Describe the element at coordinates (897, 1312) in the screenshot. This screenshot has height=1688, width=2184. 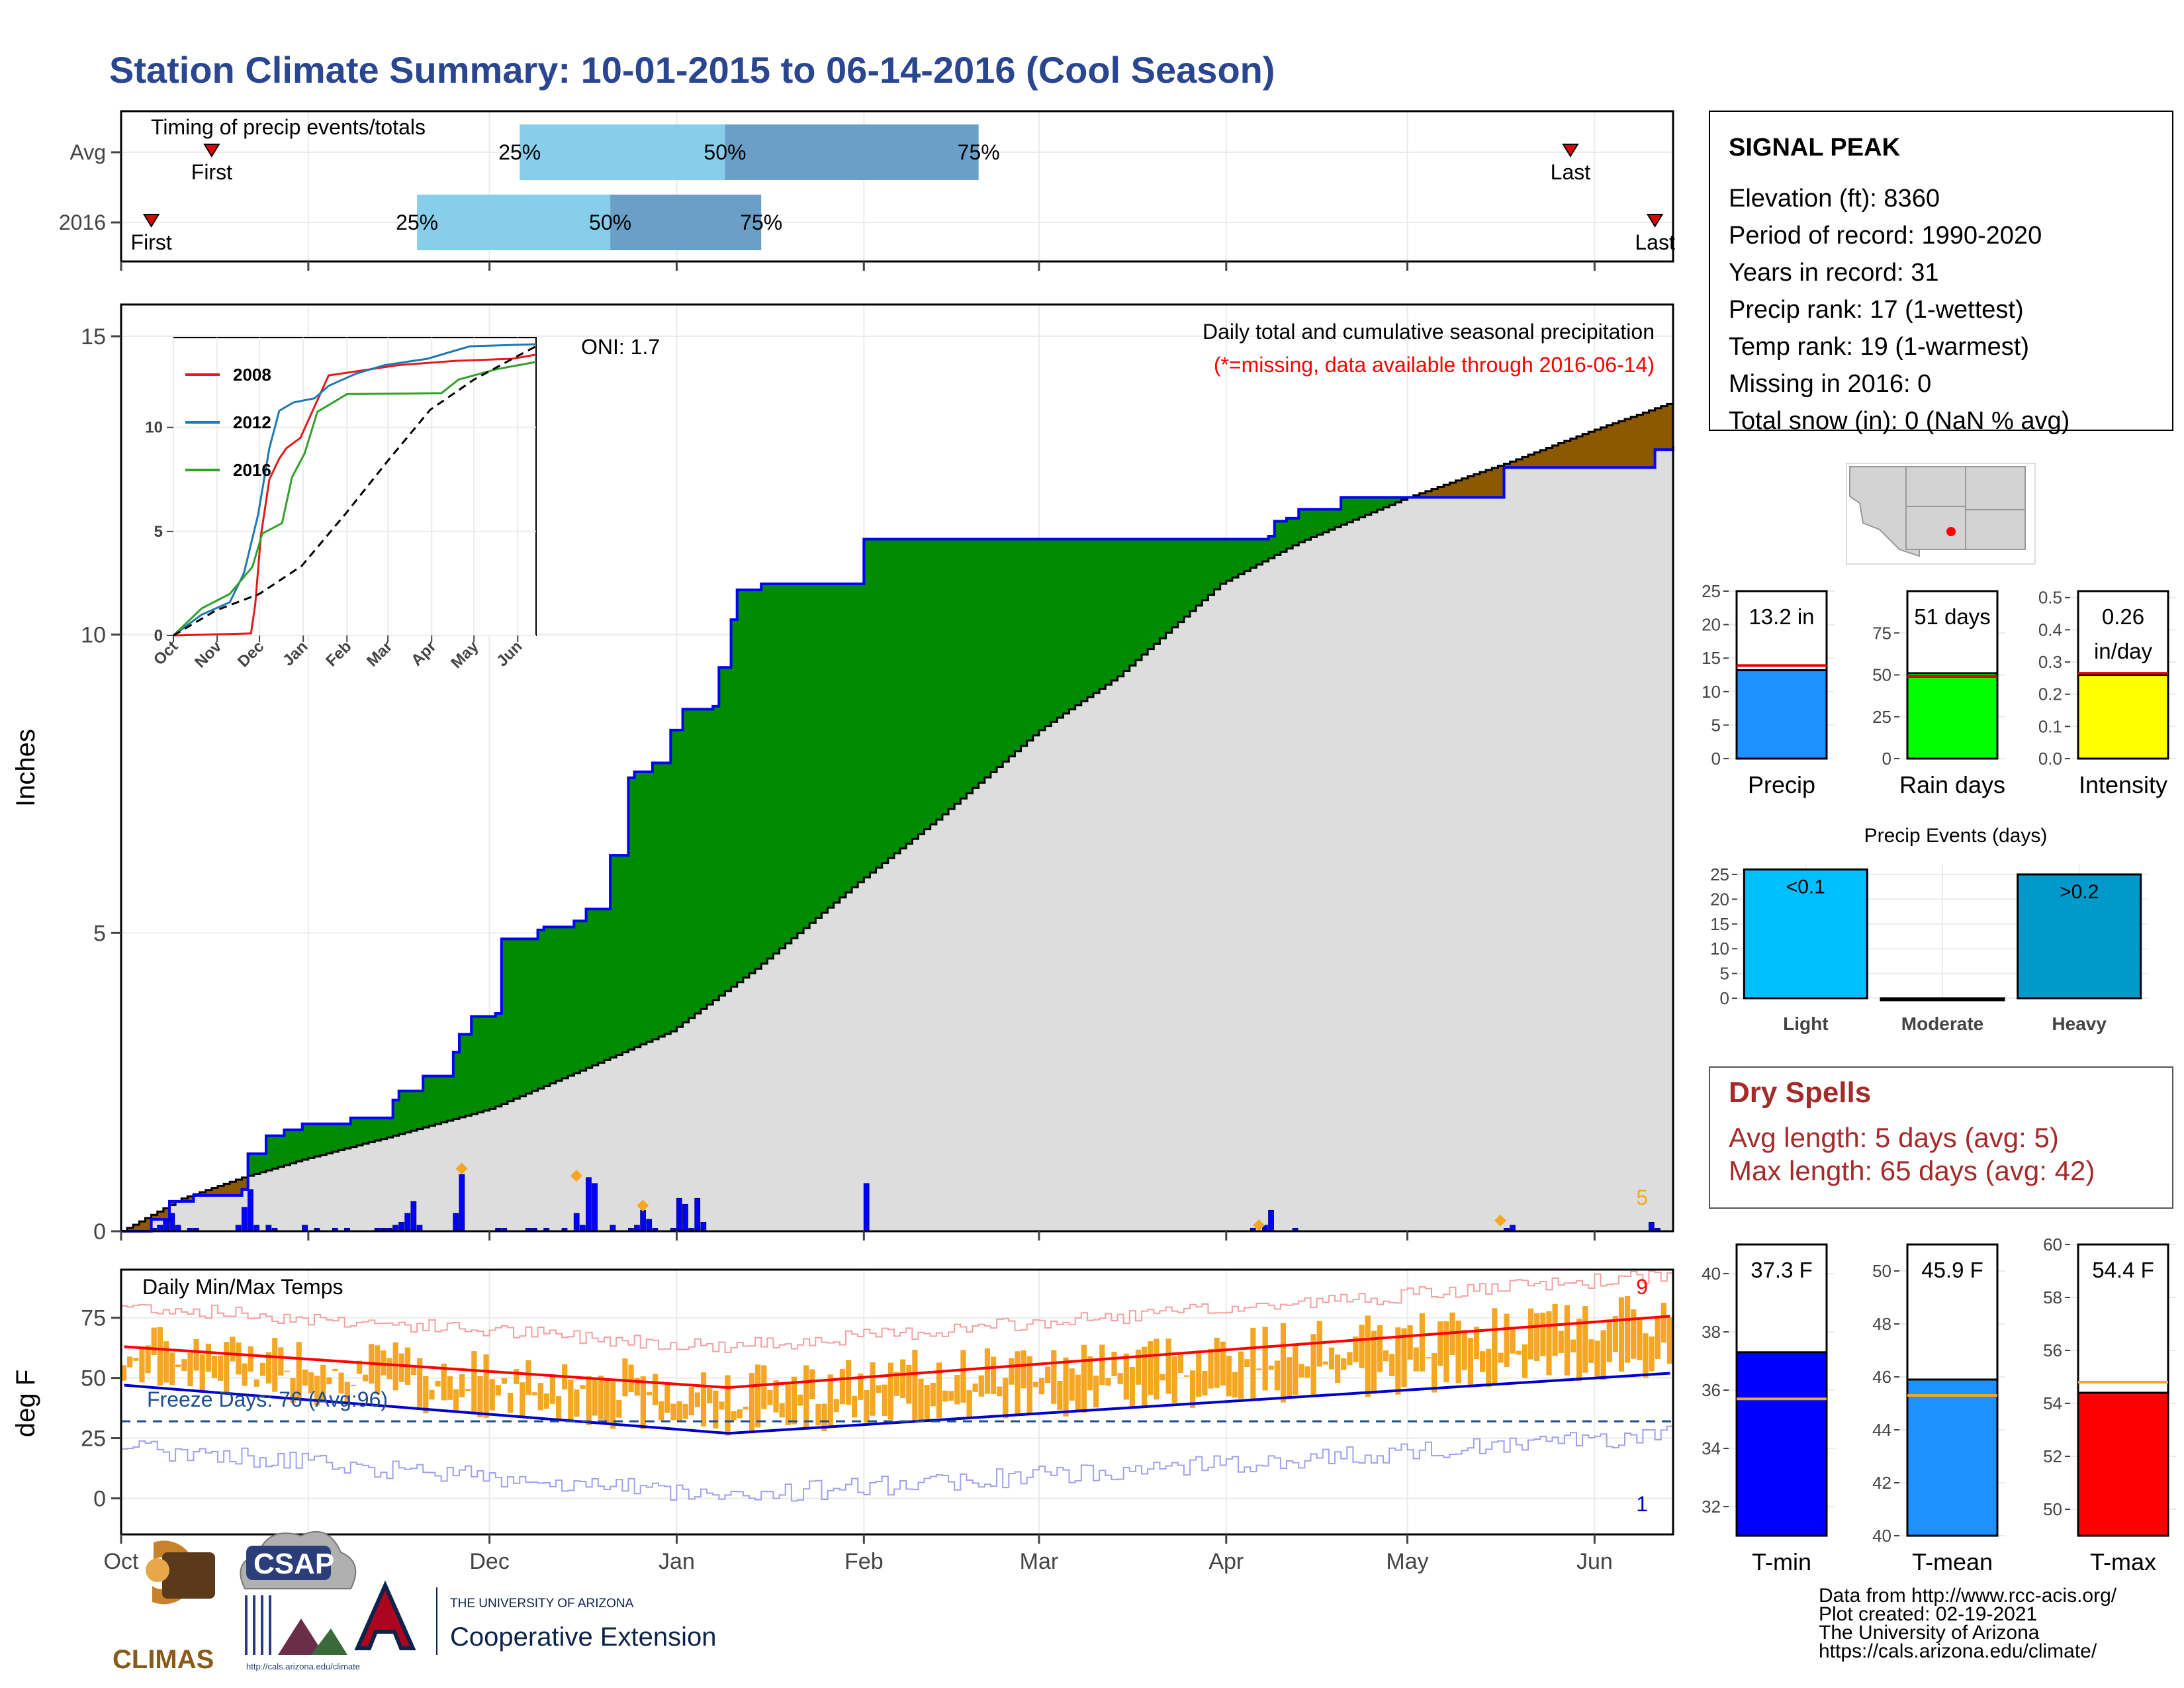
I see `record-max-line` at that location.